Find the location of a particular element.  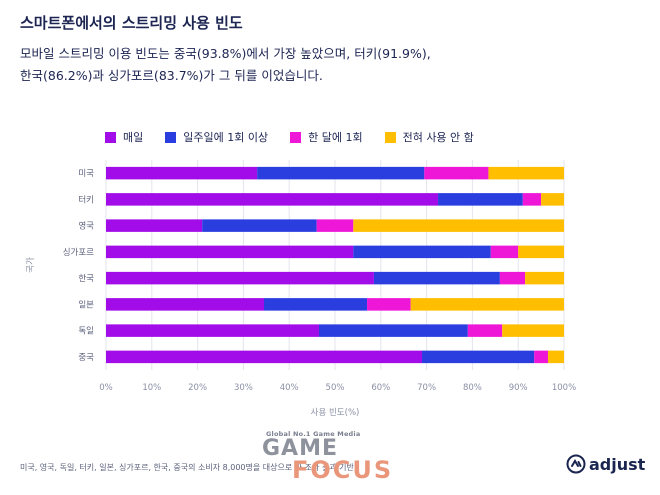

legend-item-weekly: 일주일에 1회 이상 is located at coordinates (216, 137).